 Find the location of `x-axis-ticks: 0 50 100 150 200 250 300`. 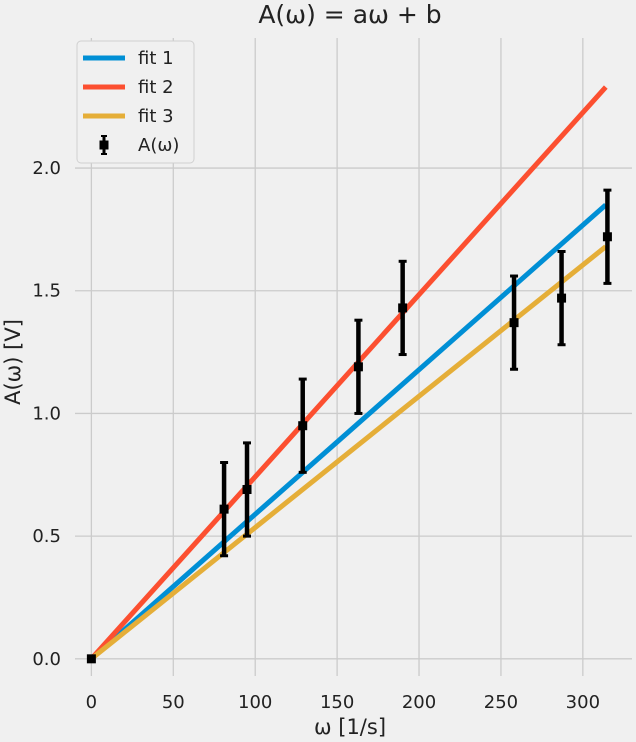

x-axis-ticks: 0 50 100 150 200 250 300 is located at coordinates (343, 702).